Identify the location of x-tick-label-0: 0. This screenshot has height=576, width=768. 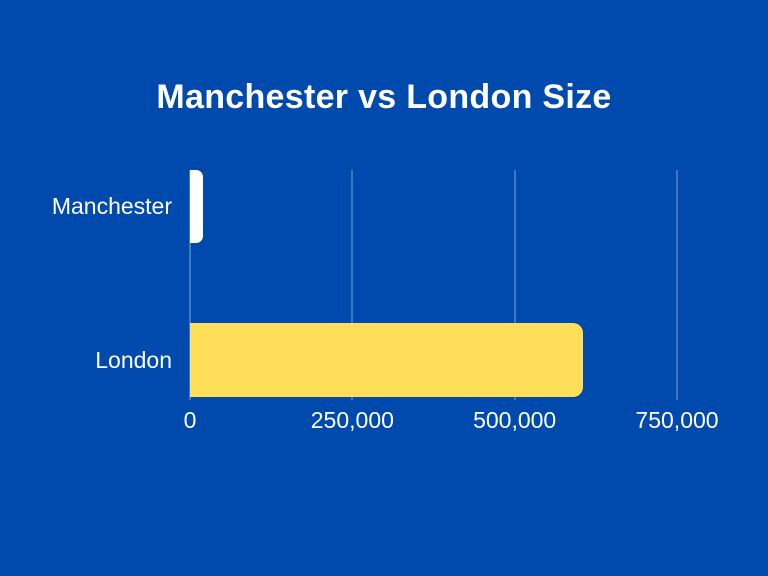
(190, 420).